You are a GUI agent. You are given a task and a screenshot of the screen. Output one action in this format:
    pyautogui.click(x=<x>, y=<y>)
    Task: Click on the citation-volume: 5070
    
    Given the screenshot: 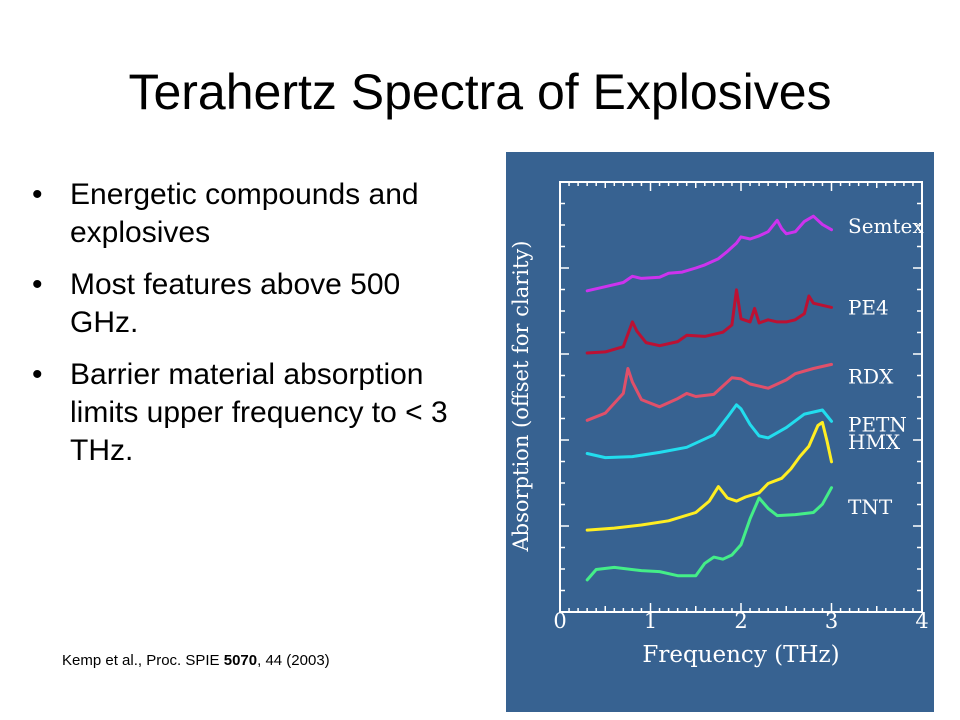 What is the action you would take?
    pyautogui.click(x=240, y=660)
    